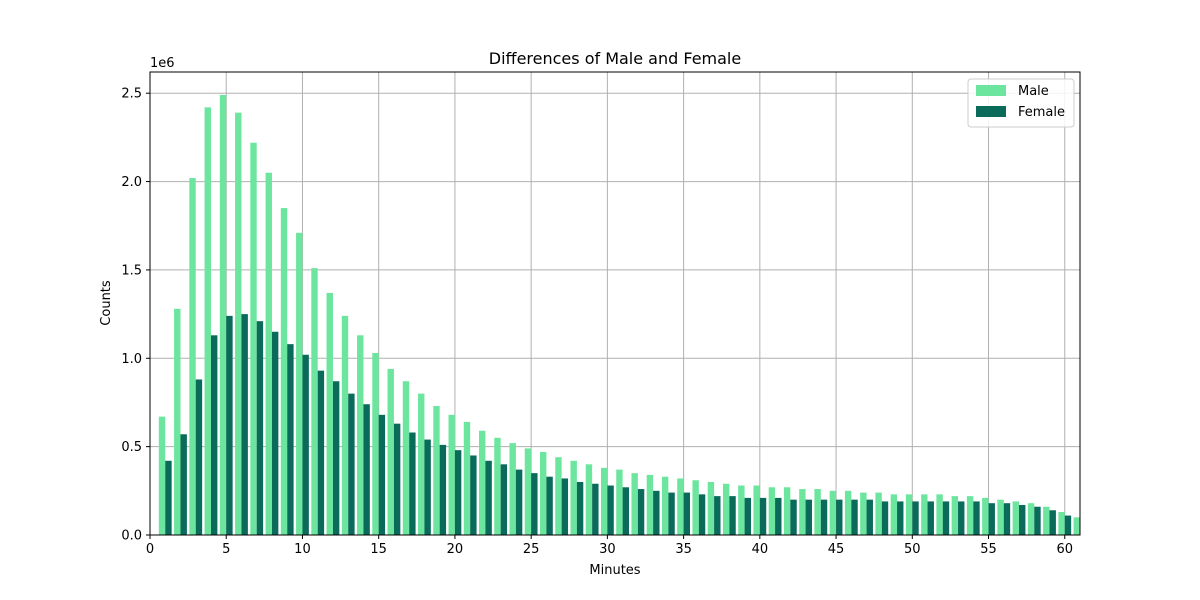 The height and width of the screenshot is (600, 1200). What do you see at coordinates (991, 90) in the screenshot?
I see `legend-swatch-male` at bounding box center [991, 90].